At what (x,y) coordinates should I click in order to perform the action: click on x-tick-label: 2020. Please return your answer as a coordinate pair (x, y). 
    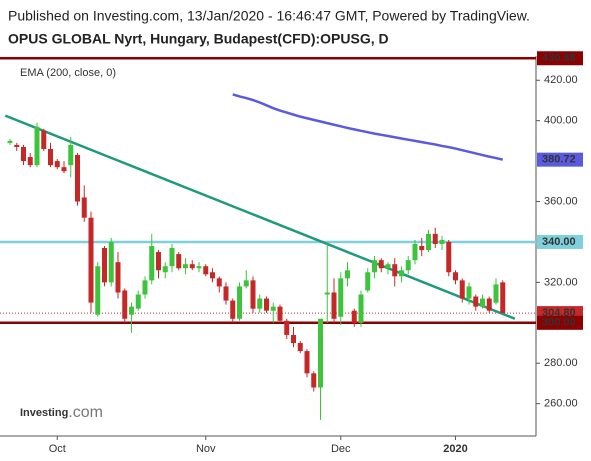
    Looking at the image, I should click on (455, 449).